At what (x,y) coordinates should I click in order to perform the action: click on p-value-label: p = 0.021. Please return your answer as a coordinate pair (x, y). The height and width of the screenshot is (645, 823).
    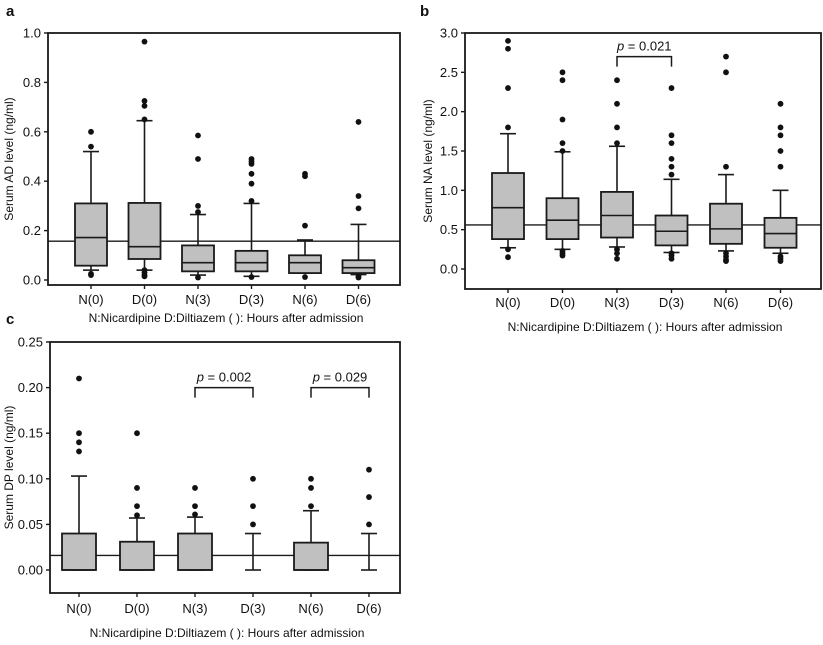
    Looking at the image, I should click on (644, 46).